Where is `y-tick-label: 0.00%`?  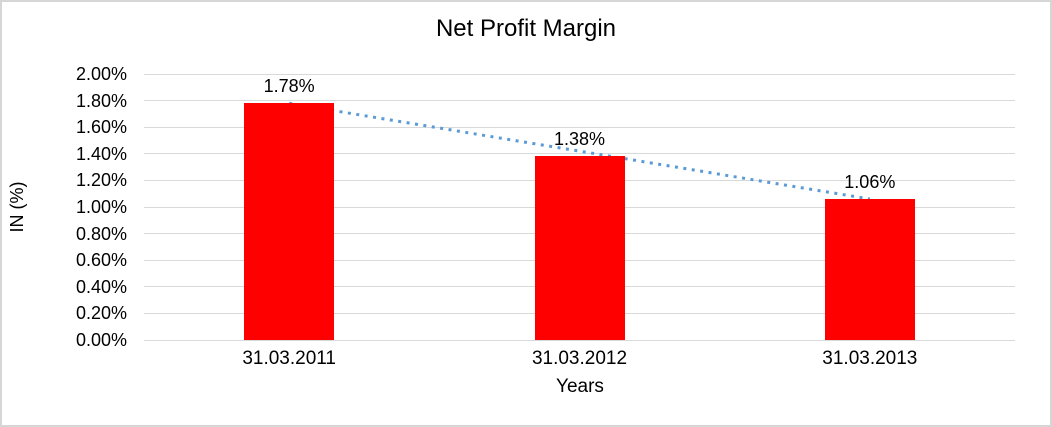 y-tick-label: 0.00% is located at coordinates (101, 340).